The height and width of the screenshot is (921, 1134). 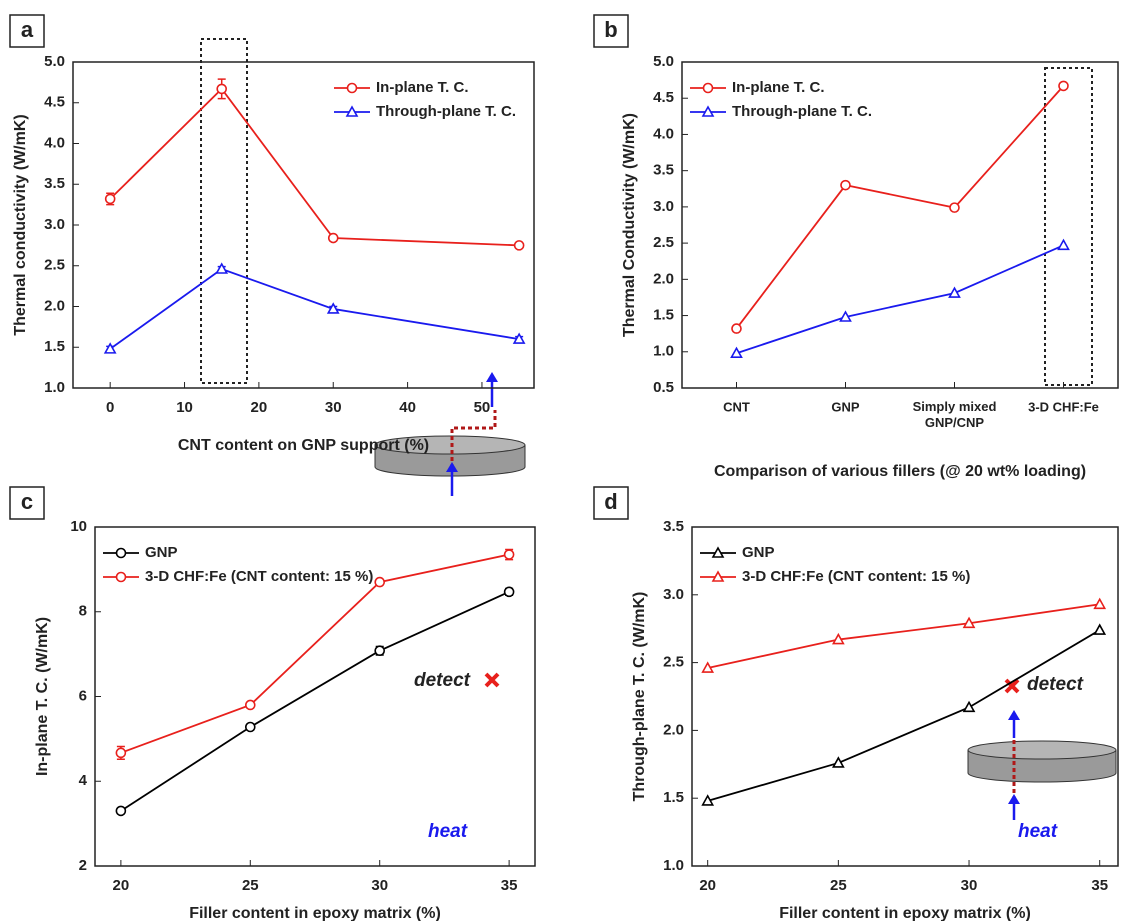 I want to click on y-axis-title: In-plane T. C. (W/mK), so click(x=42, y=696).